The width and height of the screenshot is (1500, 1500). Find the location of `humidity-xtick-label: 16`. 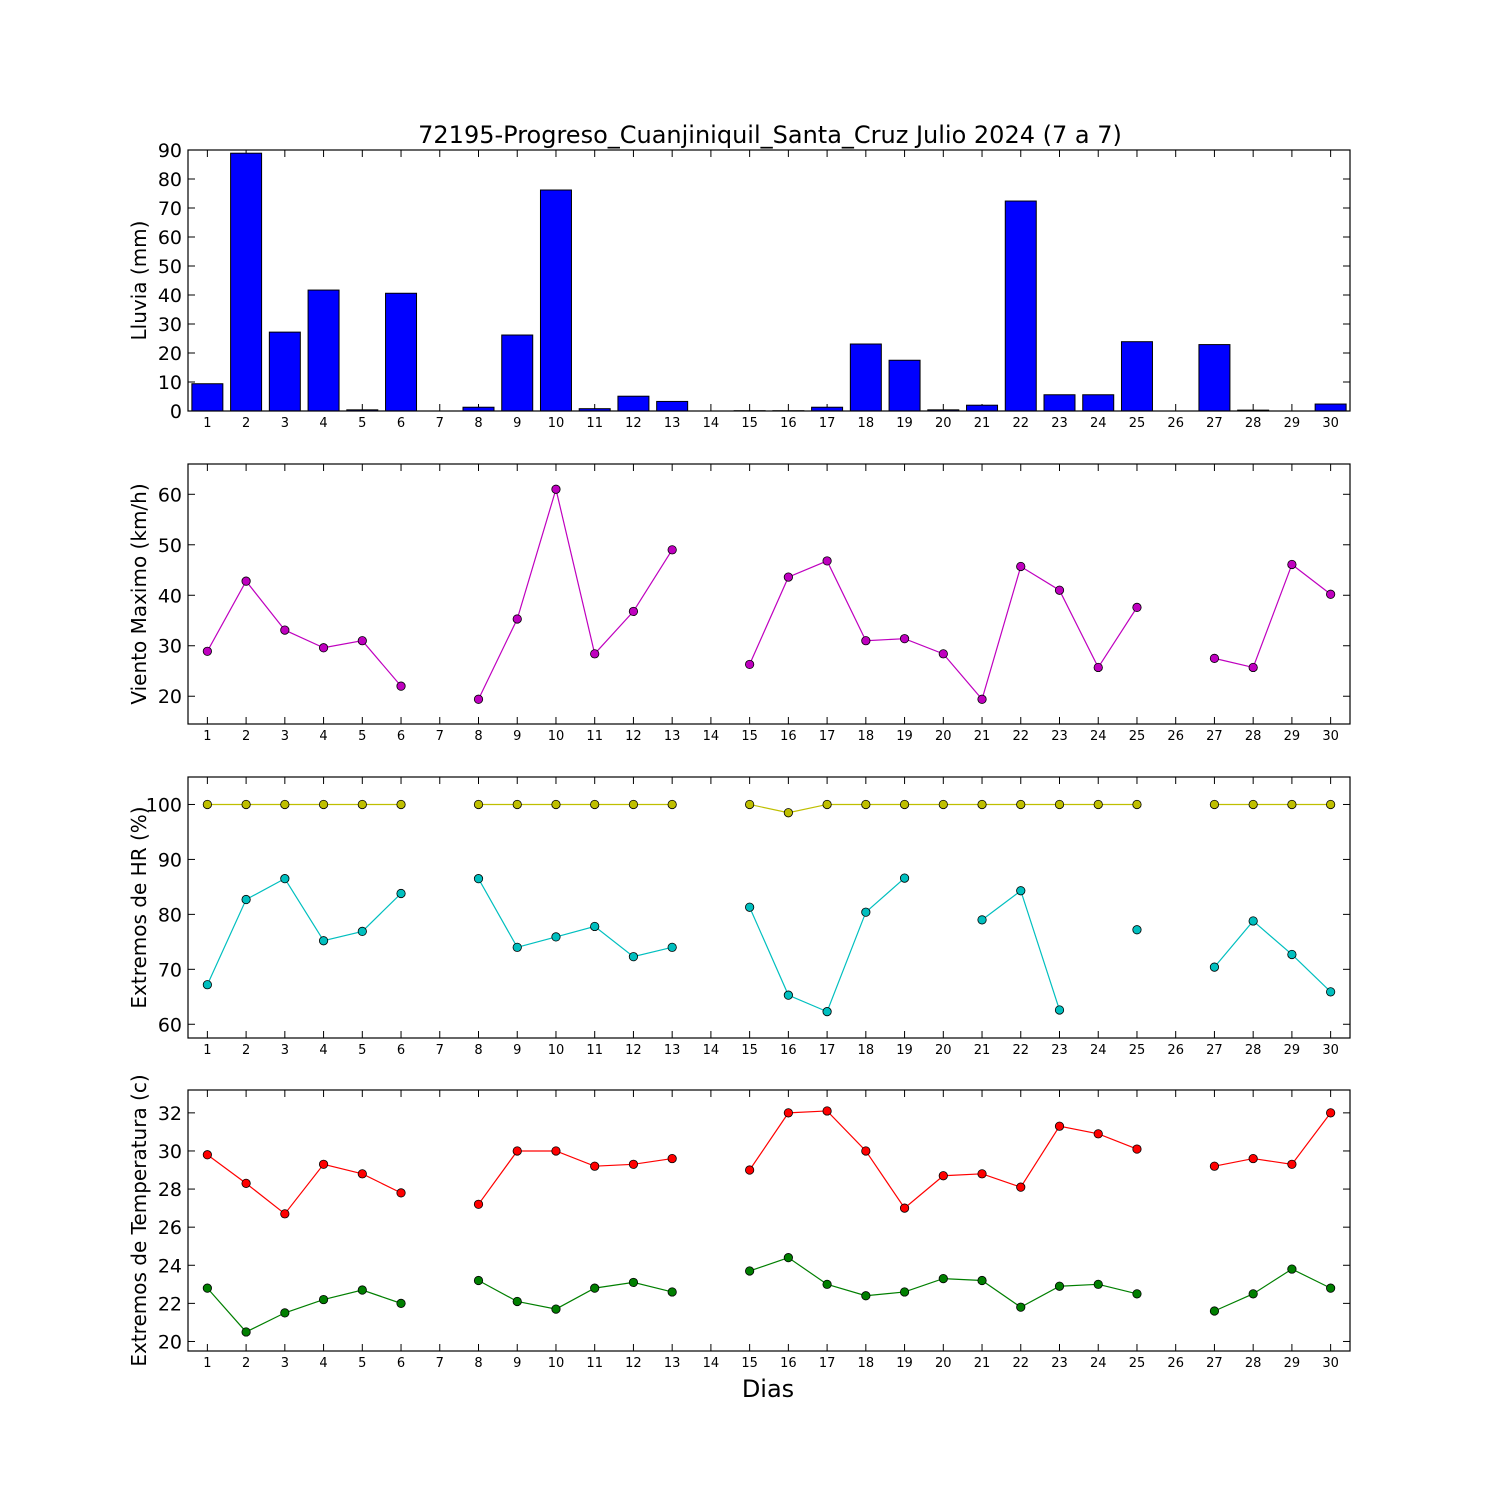

humidity-xtick-label: 16 is located at coordinates (788, 1050).